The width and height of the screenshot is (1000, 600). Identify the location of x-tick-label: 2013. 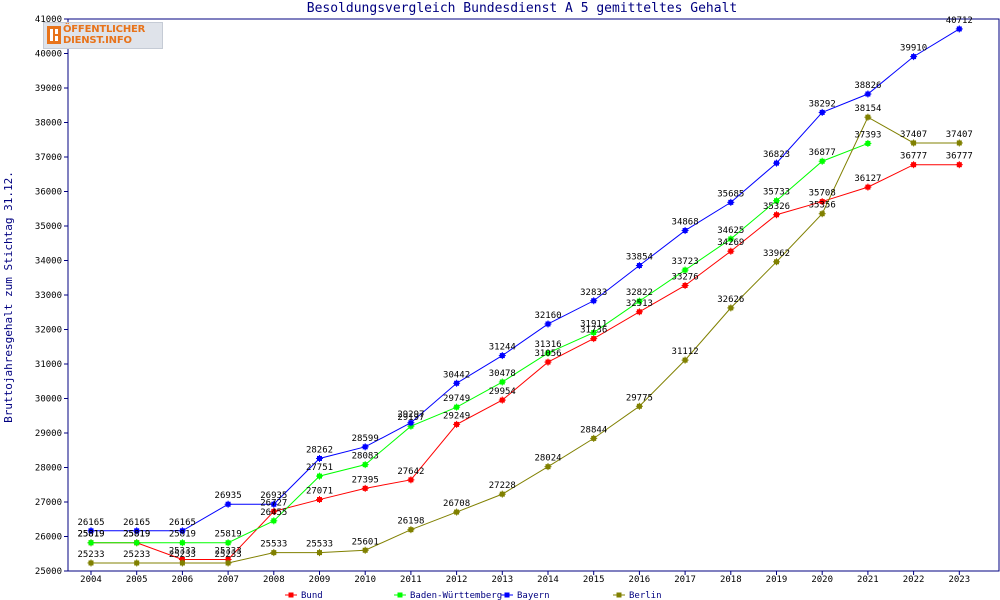
(502, 580).